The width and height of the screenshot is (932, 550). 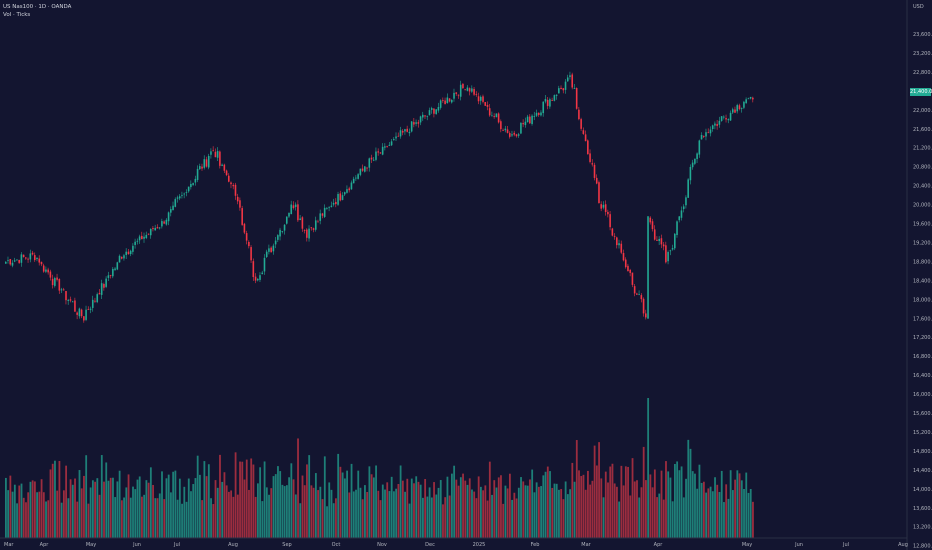 I want to click on symbol-title: US Nas100 · 1D · OANDA, so click(x=37, y=7).